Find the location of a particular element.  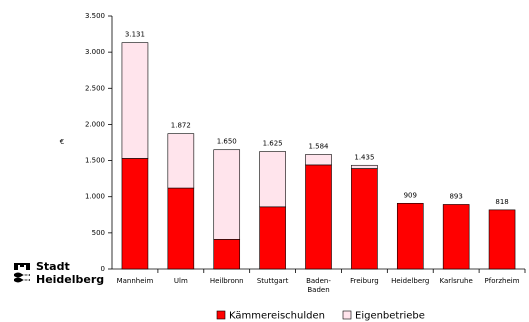

value-label: 1.872 is located at coordinates (181, 126).